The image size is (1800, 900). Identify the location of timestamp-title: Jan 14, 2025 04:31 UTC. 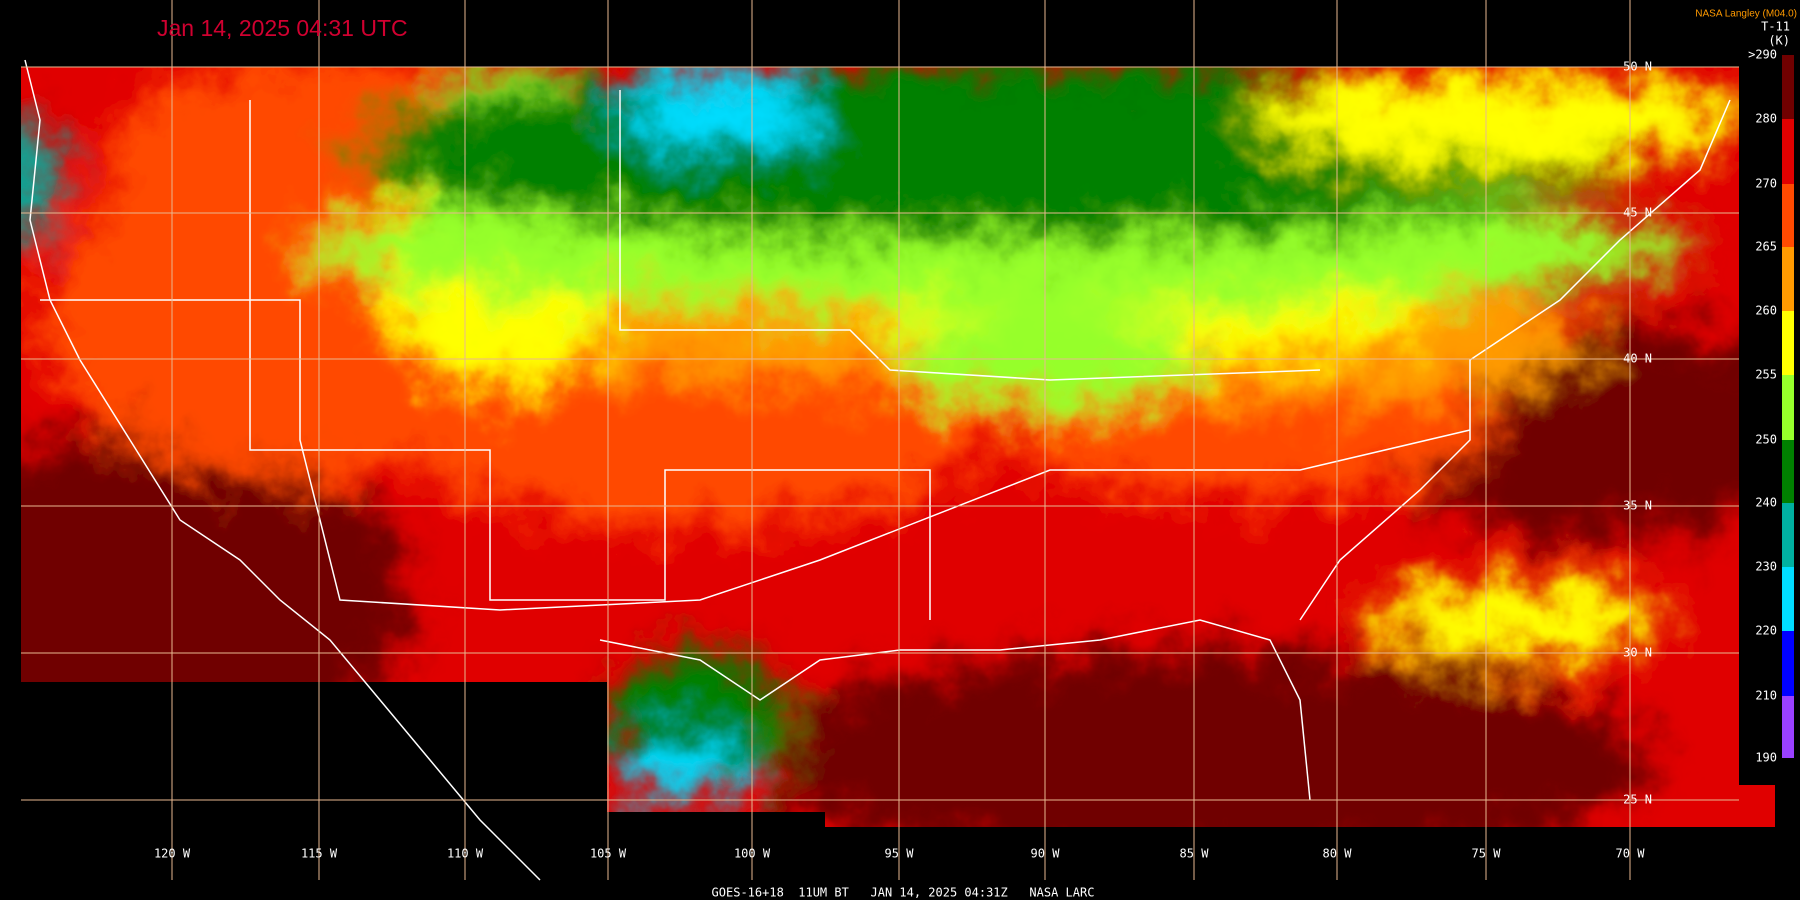
(282, 28).